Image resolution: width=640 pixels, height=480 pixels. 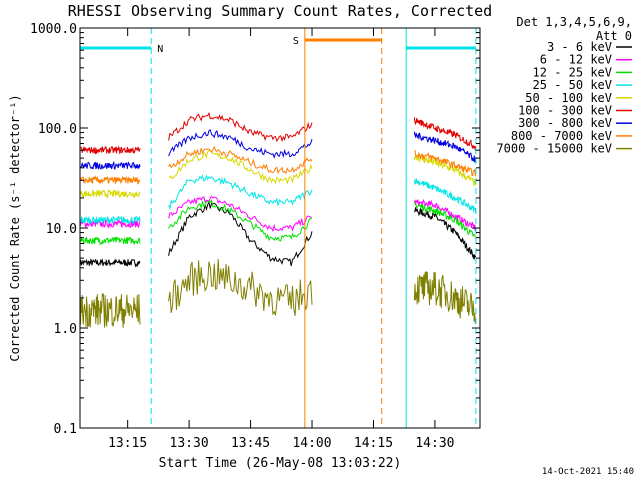 I want to click on series-line-12-25-kev-seg2, so click(x=445, y=219).